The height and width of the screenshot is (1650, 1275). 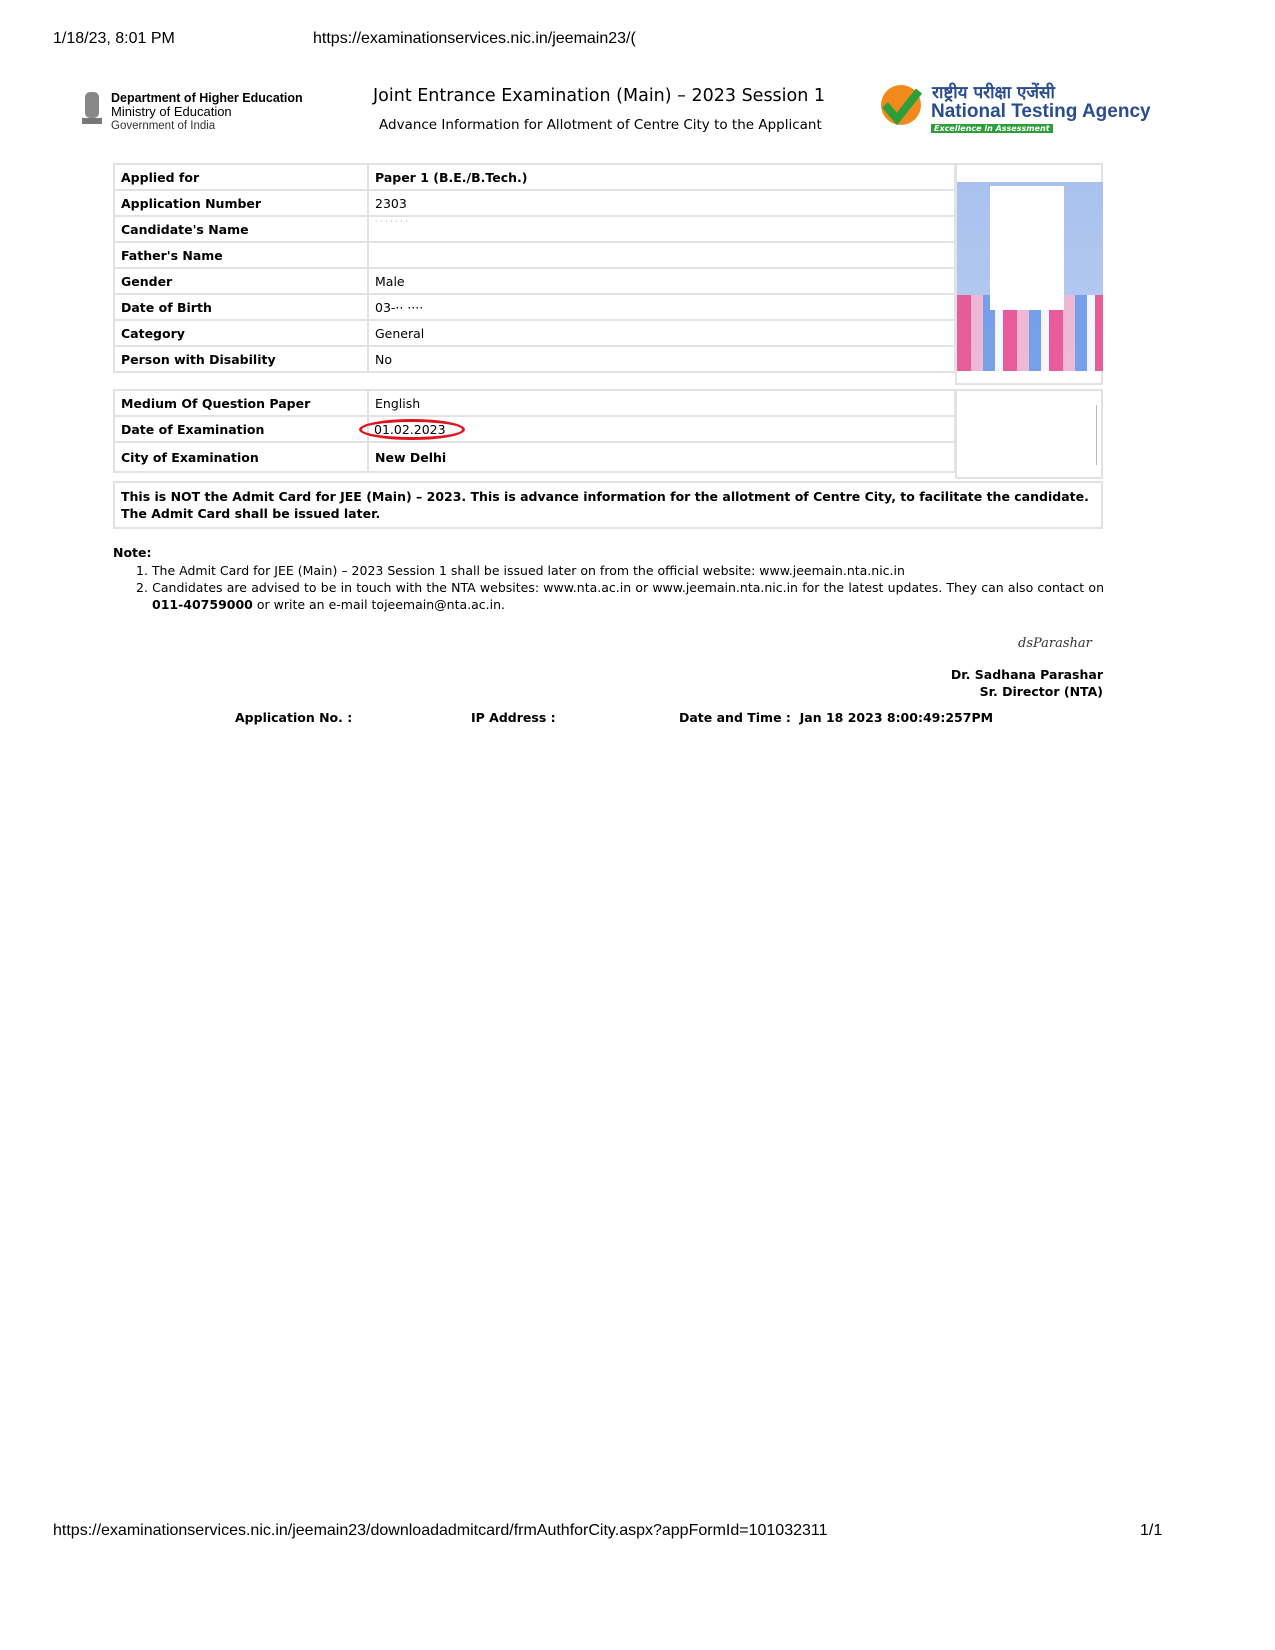 I want to click on table-row: Father's Name, so click(x=534, y=255).